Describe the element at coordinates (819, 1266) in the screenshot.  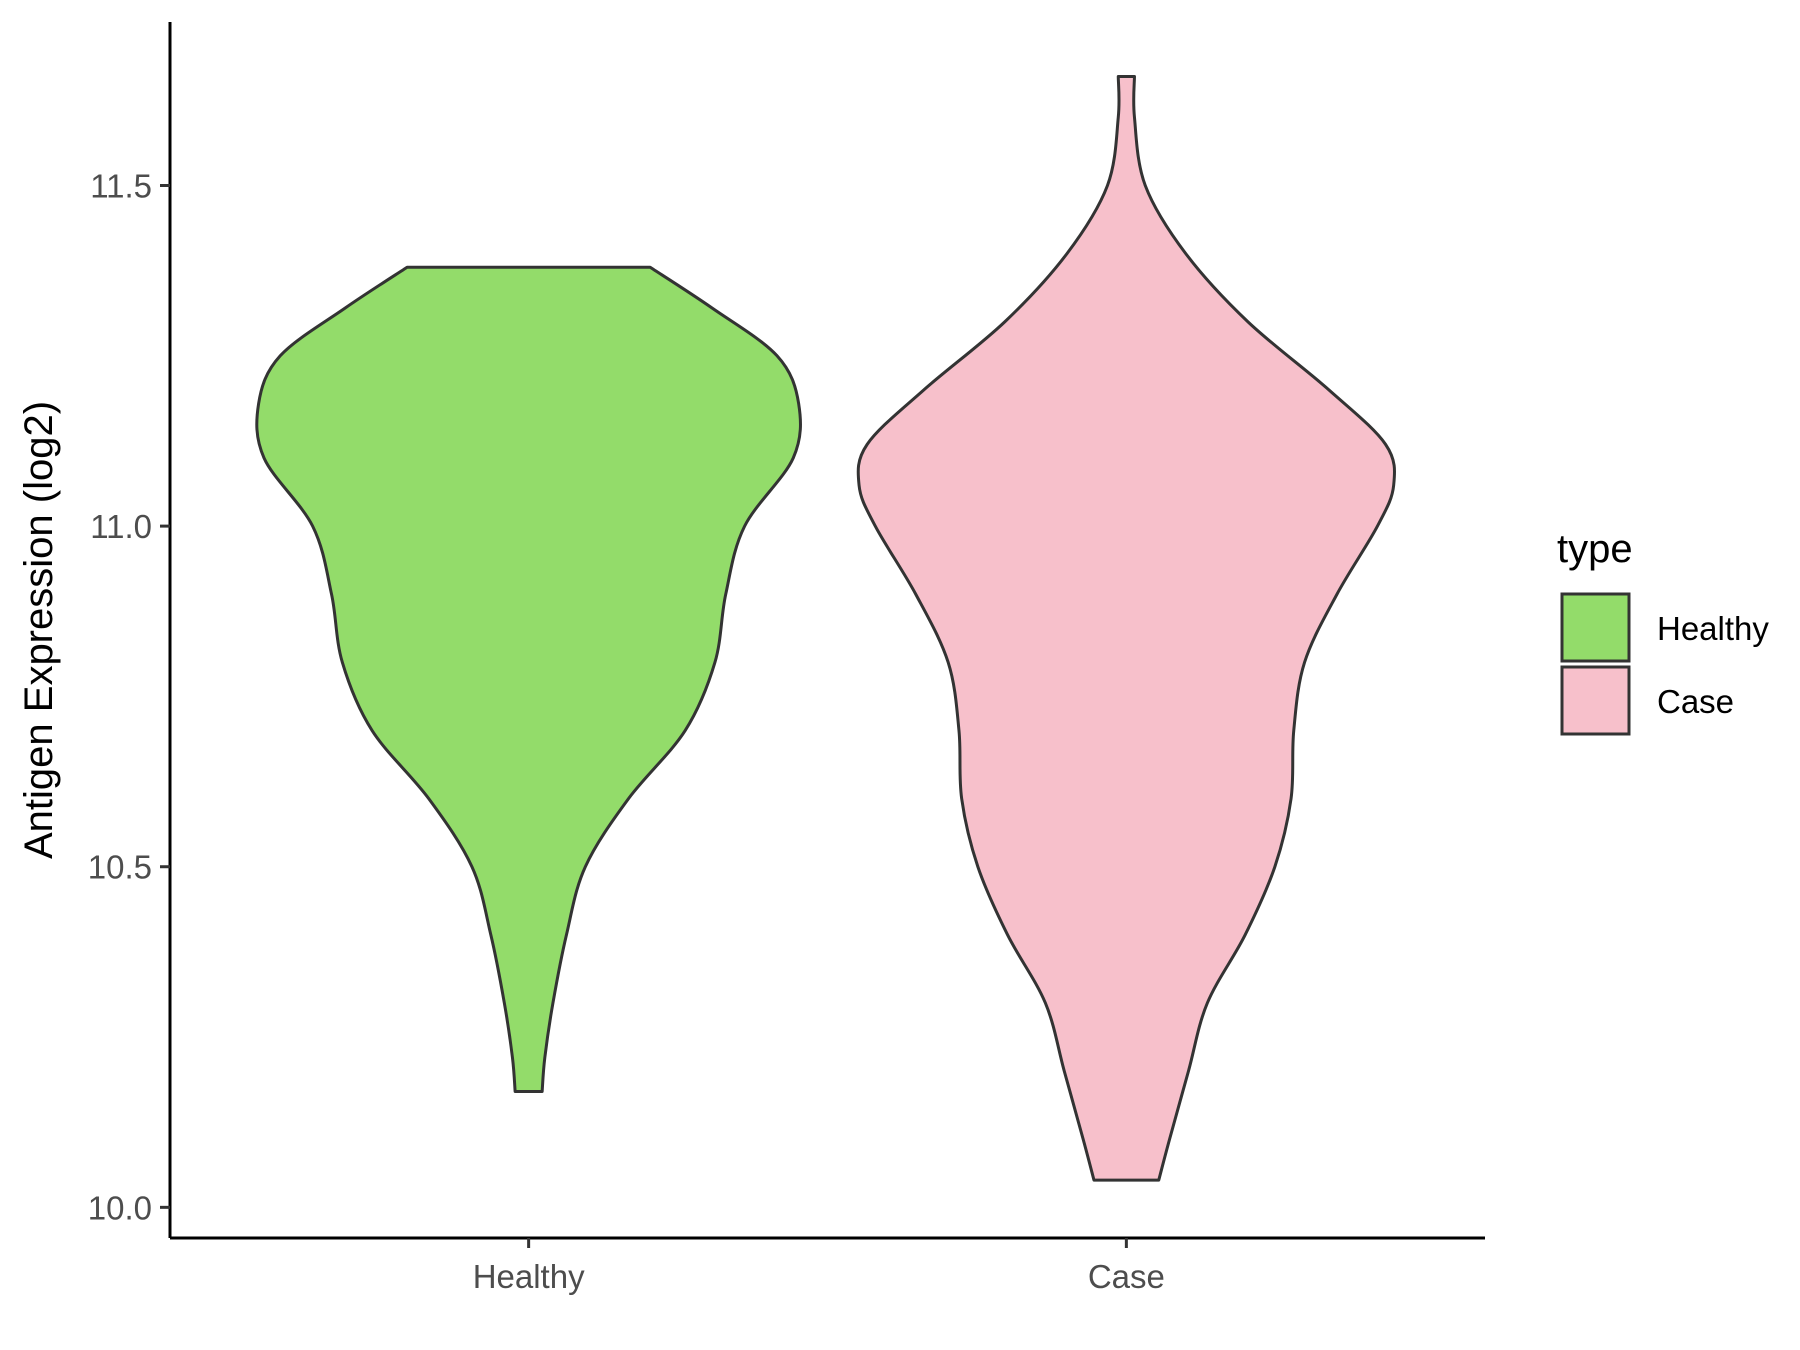
I see `x-ticks: Healthy Case` at that location.